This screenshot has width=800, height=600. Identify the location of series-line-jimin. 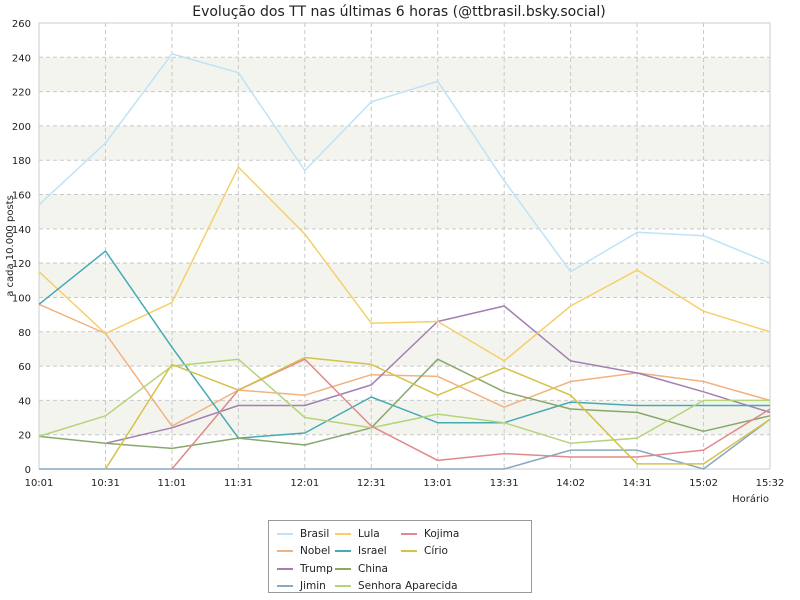
(405, 444).